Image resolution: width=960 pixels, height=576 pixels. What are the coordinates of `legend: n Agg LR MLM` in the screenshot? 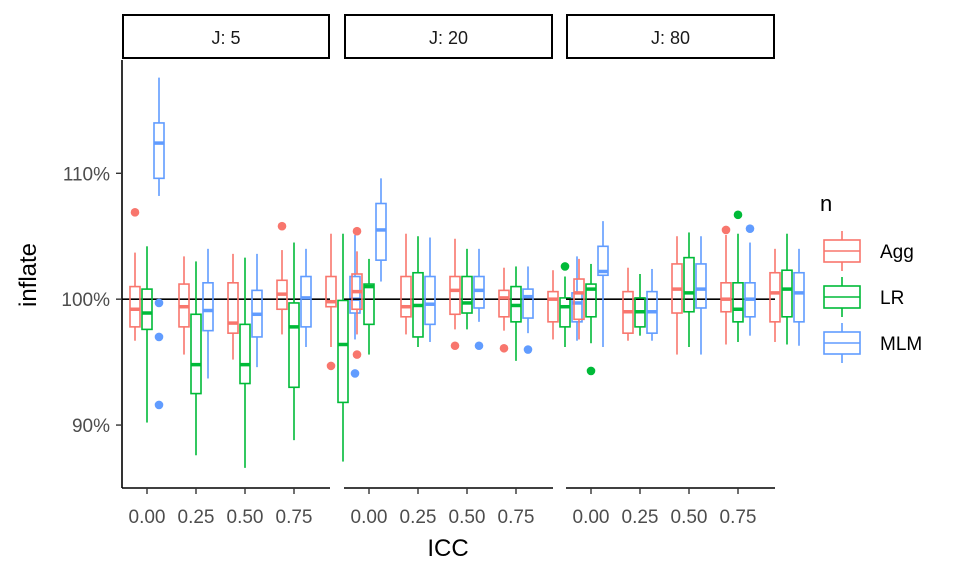 It's located at (871, 277).